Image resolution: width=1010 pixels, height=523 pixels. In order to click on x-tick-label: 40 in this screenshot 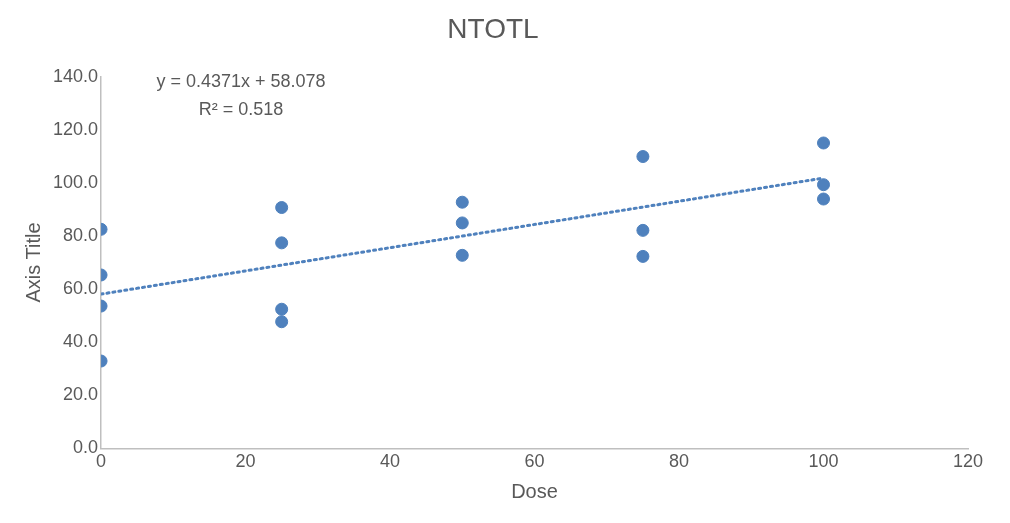, I will do `click(390, 461)`.